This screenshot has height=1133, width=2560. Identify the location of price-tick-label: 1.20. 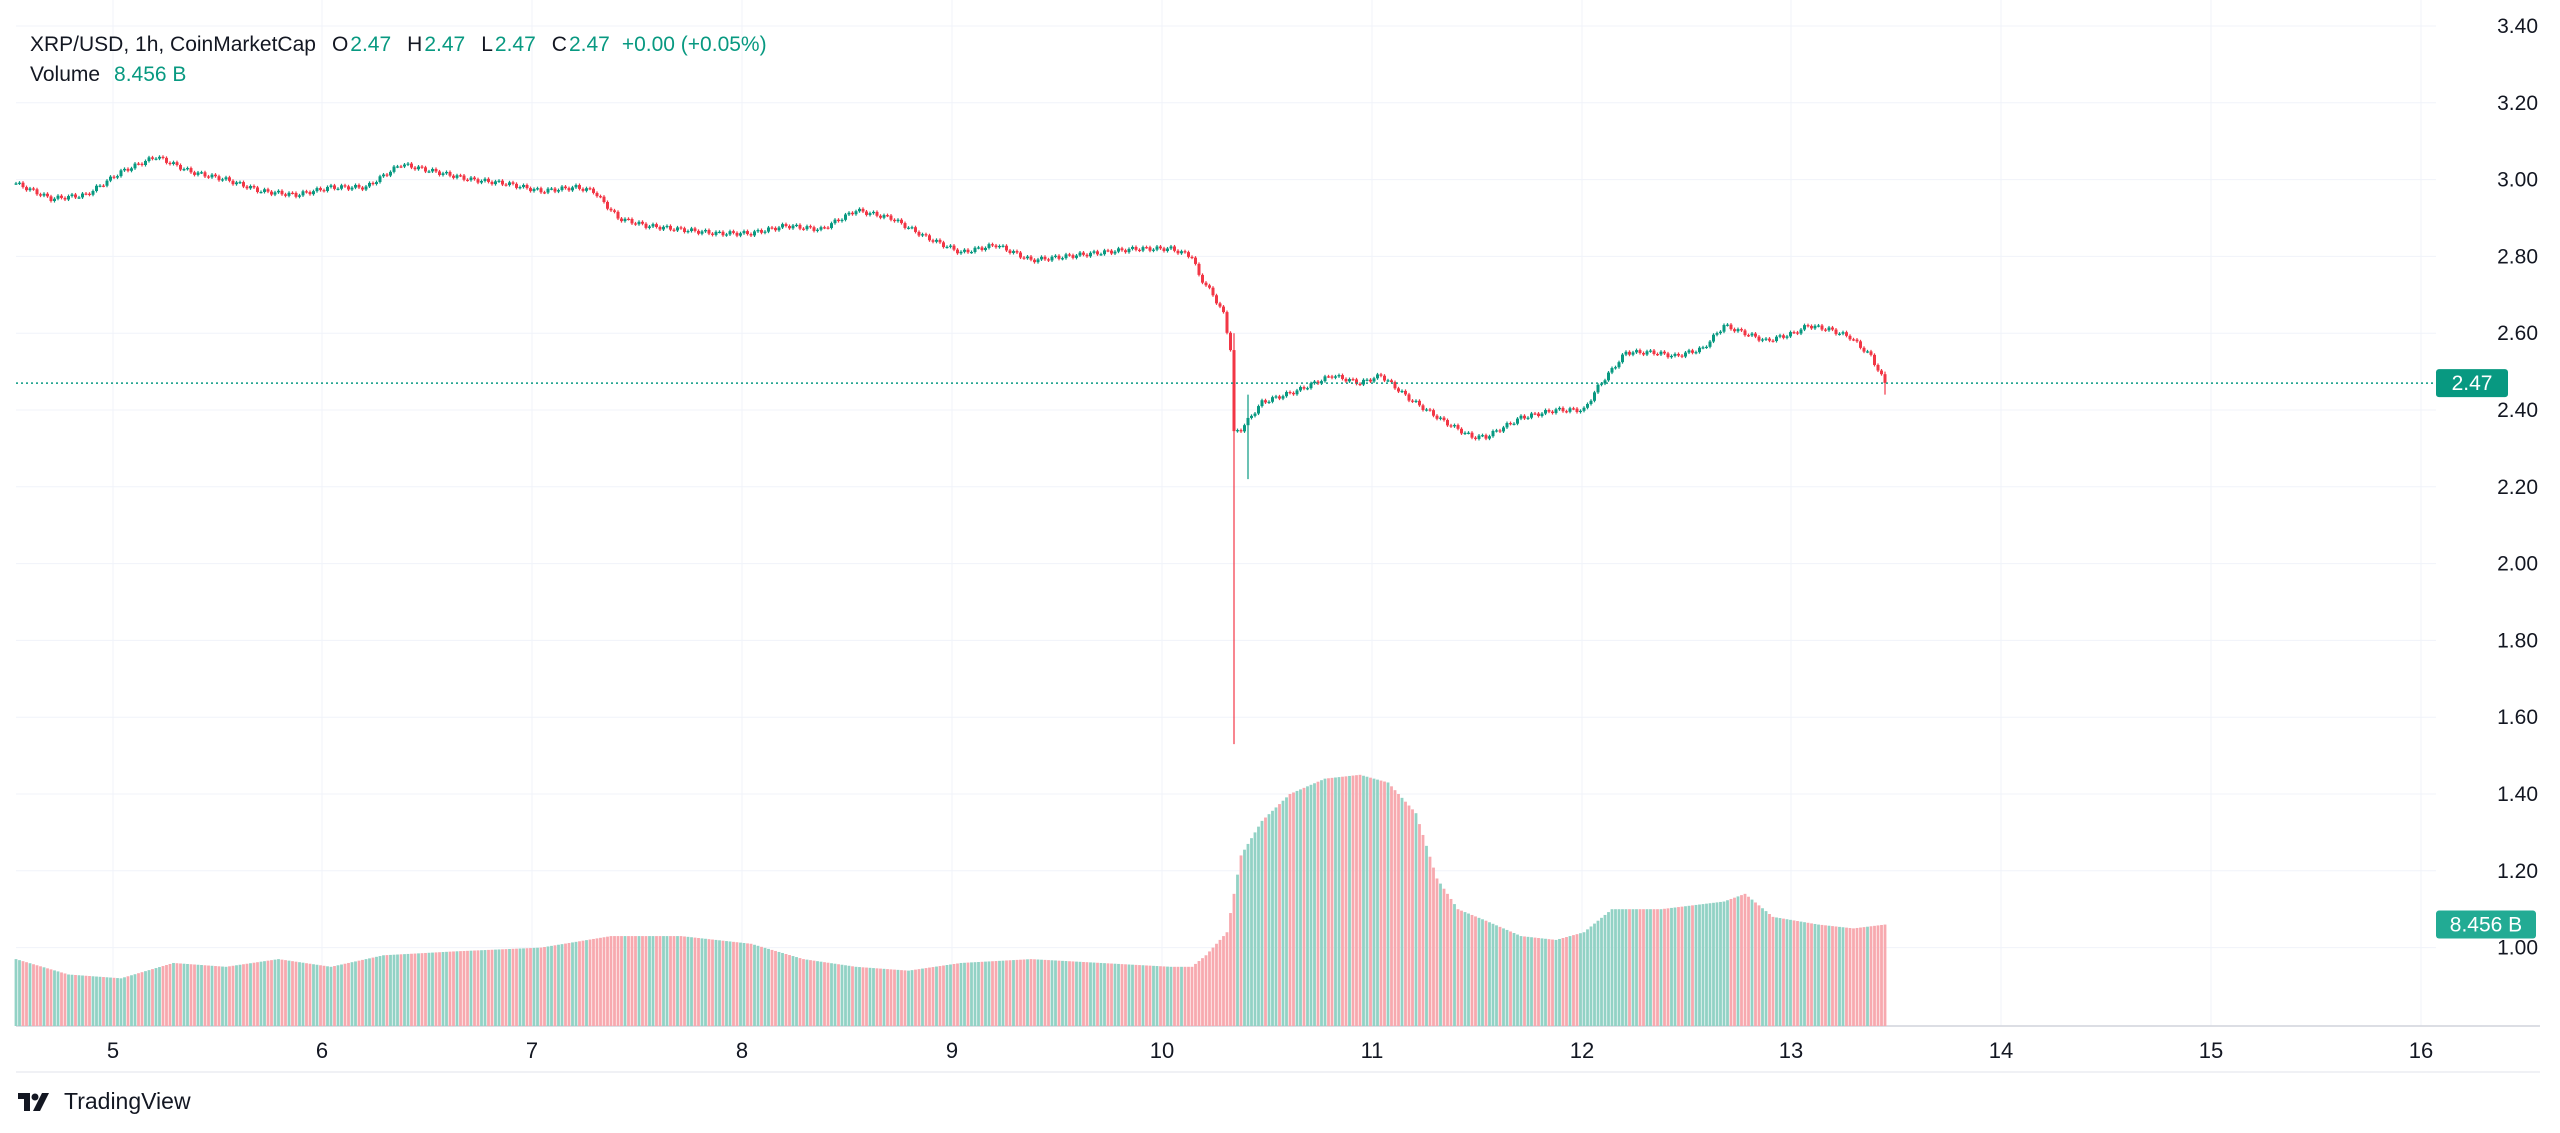
(2517, 871).